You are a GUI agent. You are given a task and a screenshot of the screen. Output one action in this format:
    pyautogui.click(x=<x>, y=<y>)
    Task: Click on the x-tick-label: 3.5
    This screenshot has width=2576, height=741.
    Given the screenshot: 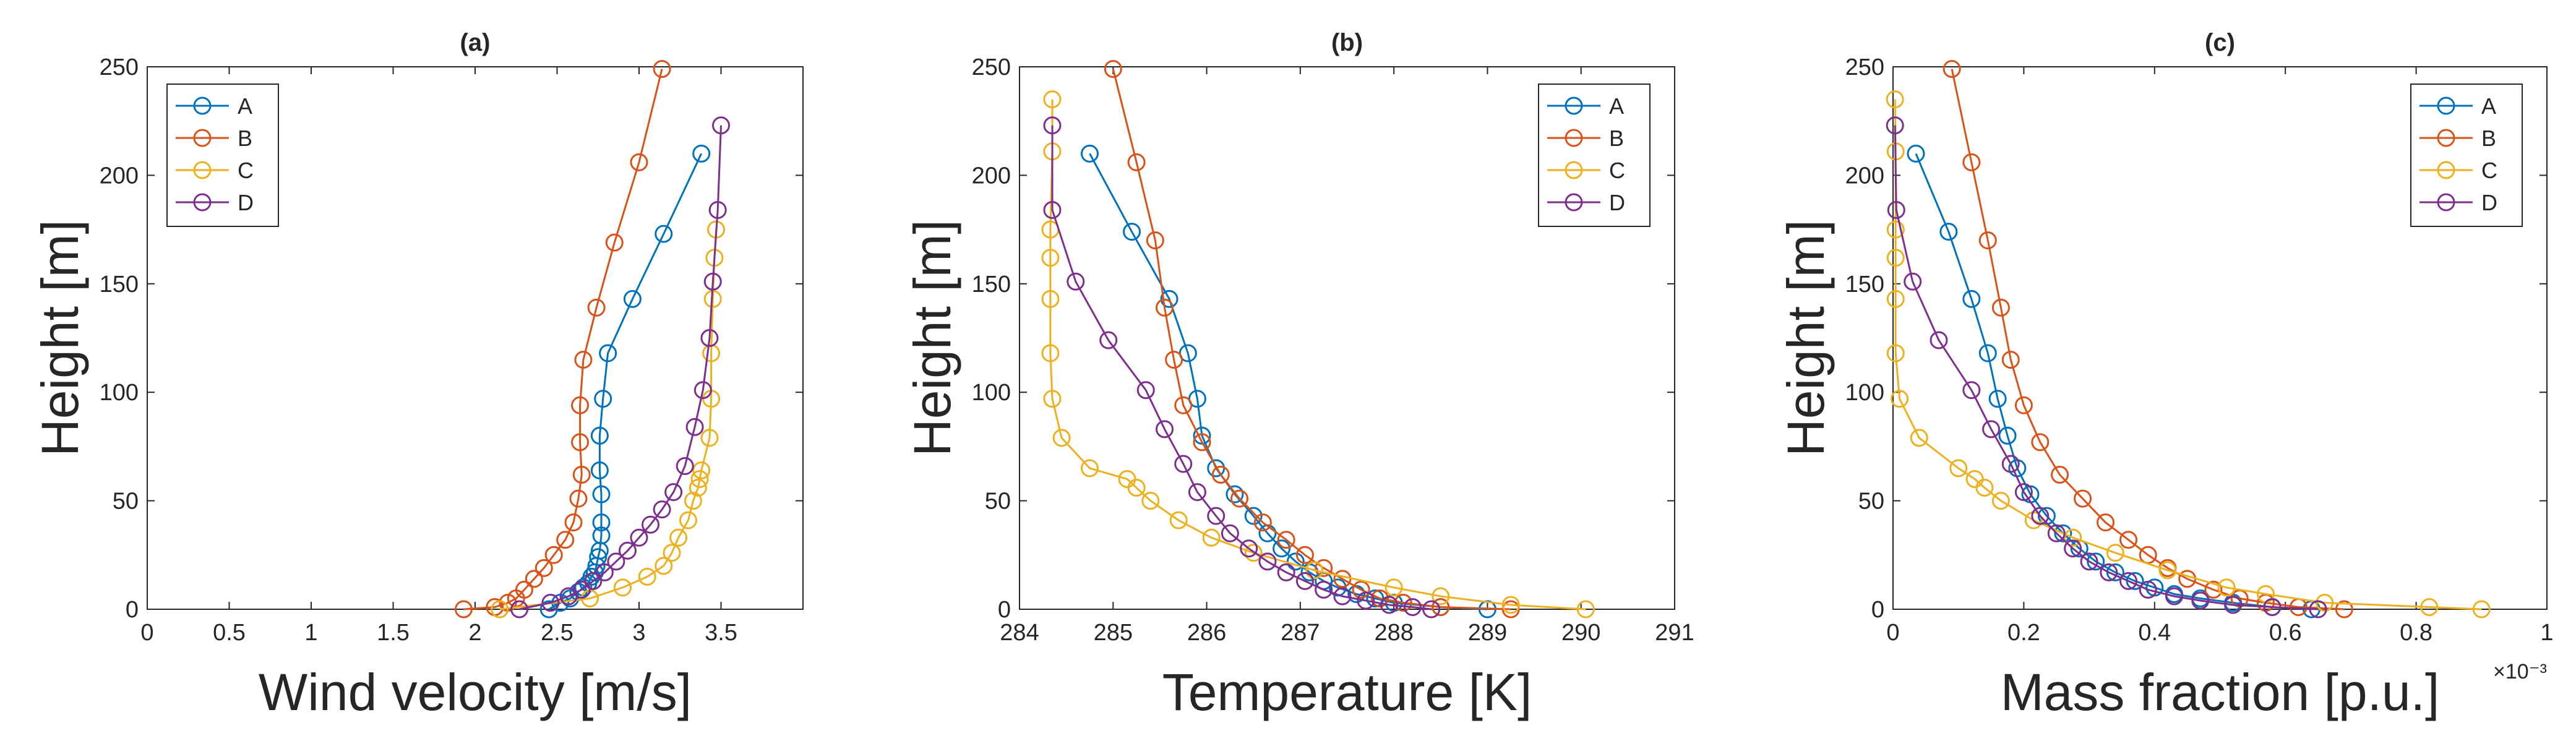 What is the action you would take?
    pyautogui.click(x=721, y=633)
    